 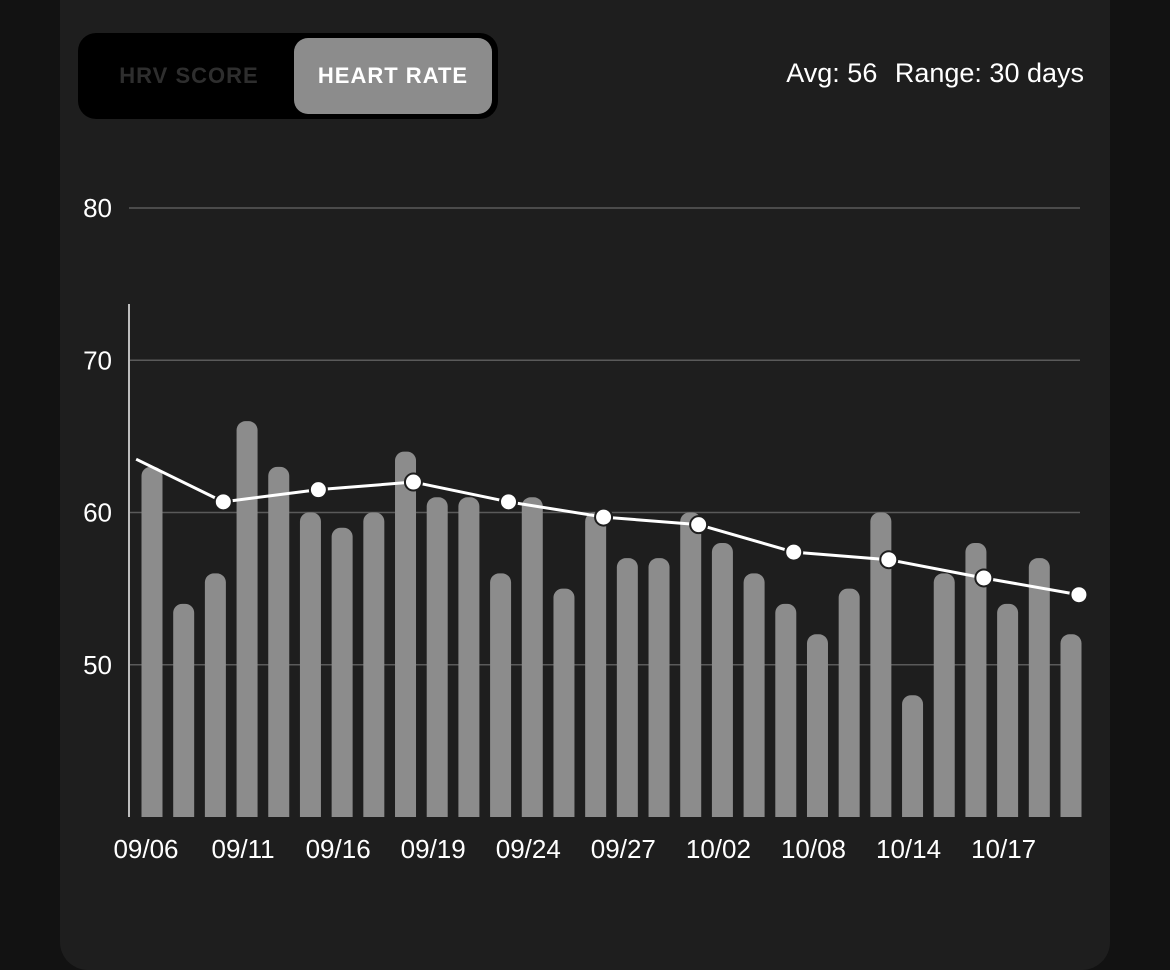 What do you see at coordinates (433, 849) in the screenshot?
I see `x-tick-label: 09/19` at bounding box center [433, 849].